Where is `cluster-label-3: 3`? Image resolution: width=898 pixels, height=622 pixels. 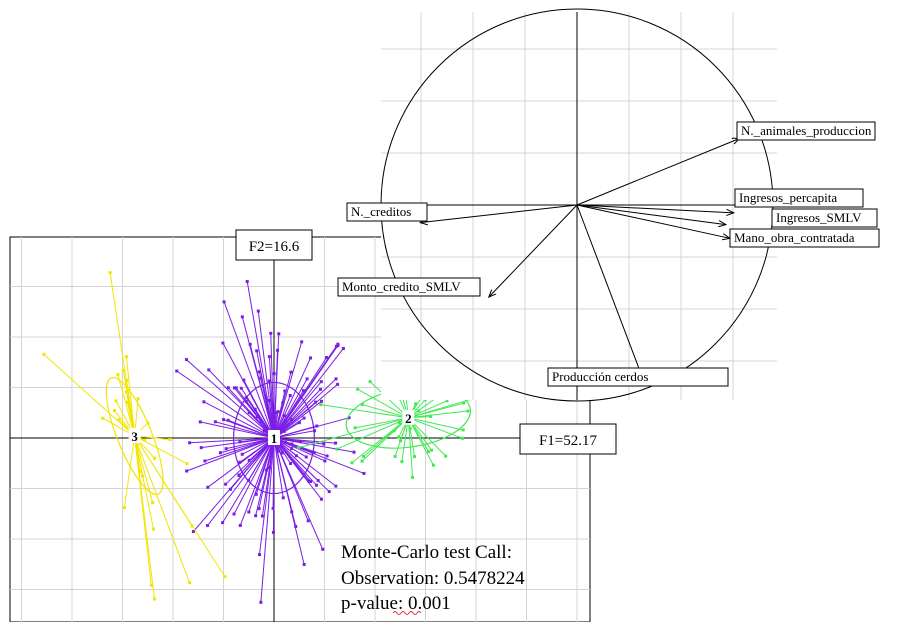 cluster-label-3: 3 is located at coordinates (134, 436).